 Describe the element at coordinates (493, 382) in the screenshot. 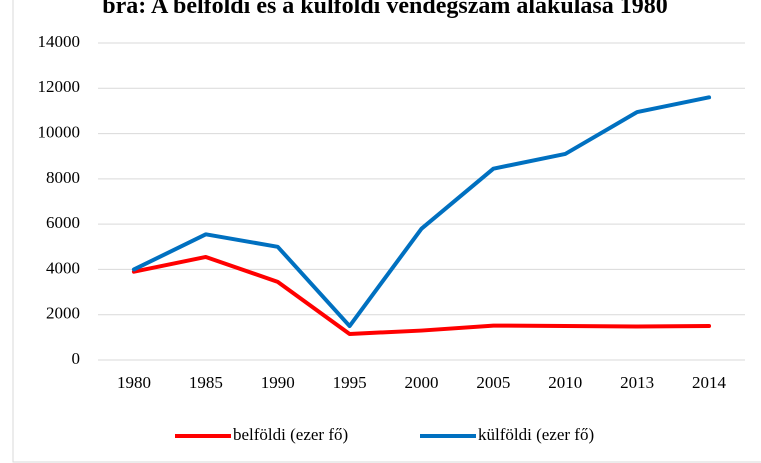

I see `x-tick-label: 2005` at that location.